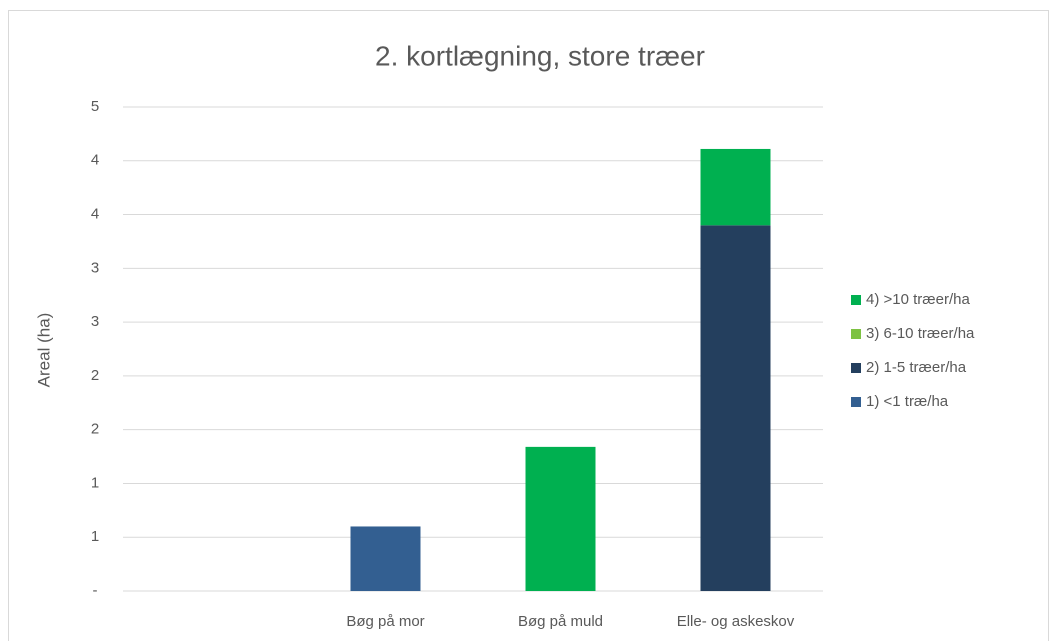  Describe the element at coordinates (918, 299) in the screenshot. I see `legend-label: 4) >10 træer/ha` at that location.